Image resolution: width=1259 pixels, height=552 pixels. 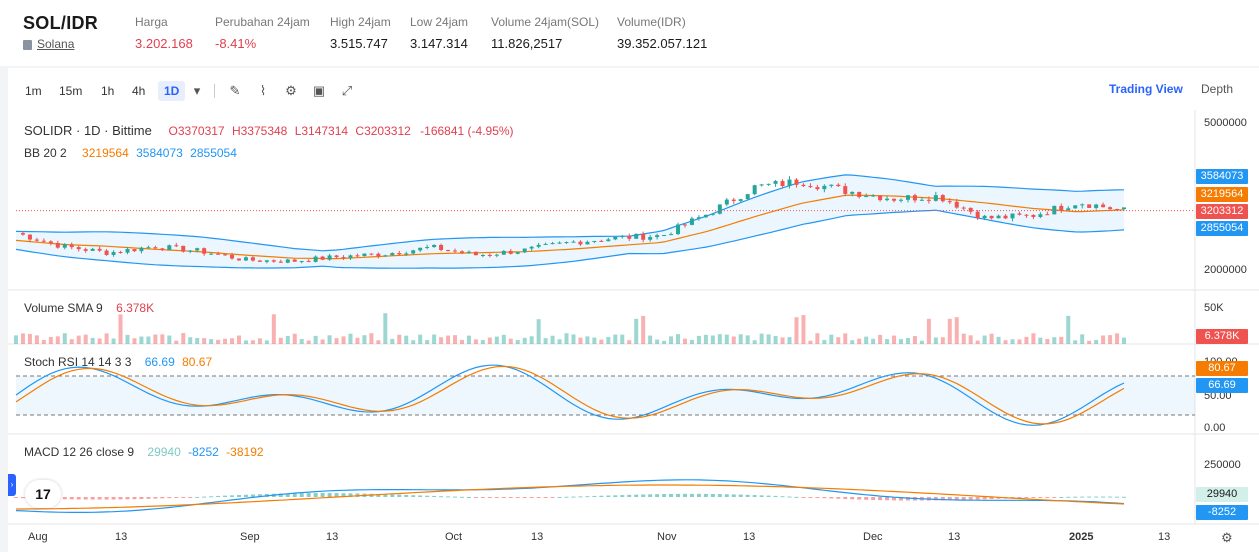 I want to click on stat-value: 3.202.168, so click(x=164, y=43).